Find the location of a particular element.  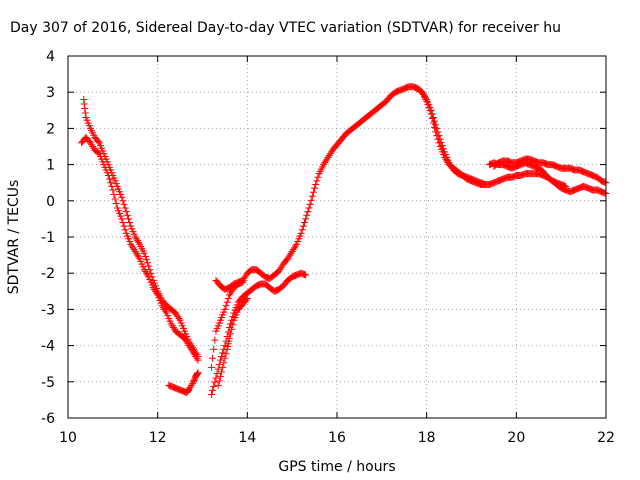

y-tick-label: 0 is located at coordinates (50, 202).